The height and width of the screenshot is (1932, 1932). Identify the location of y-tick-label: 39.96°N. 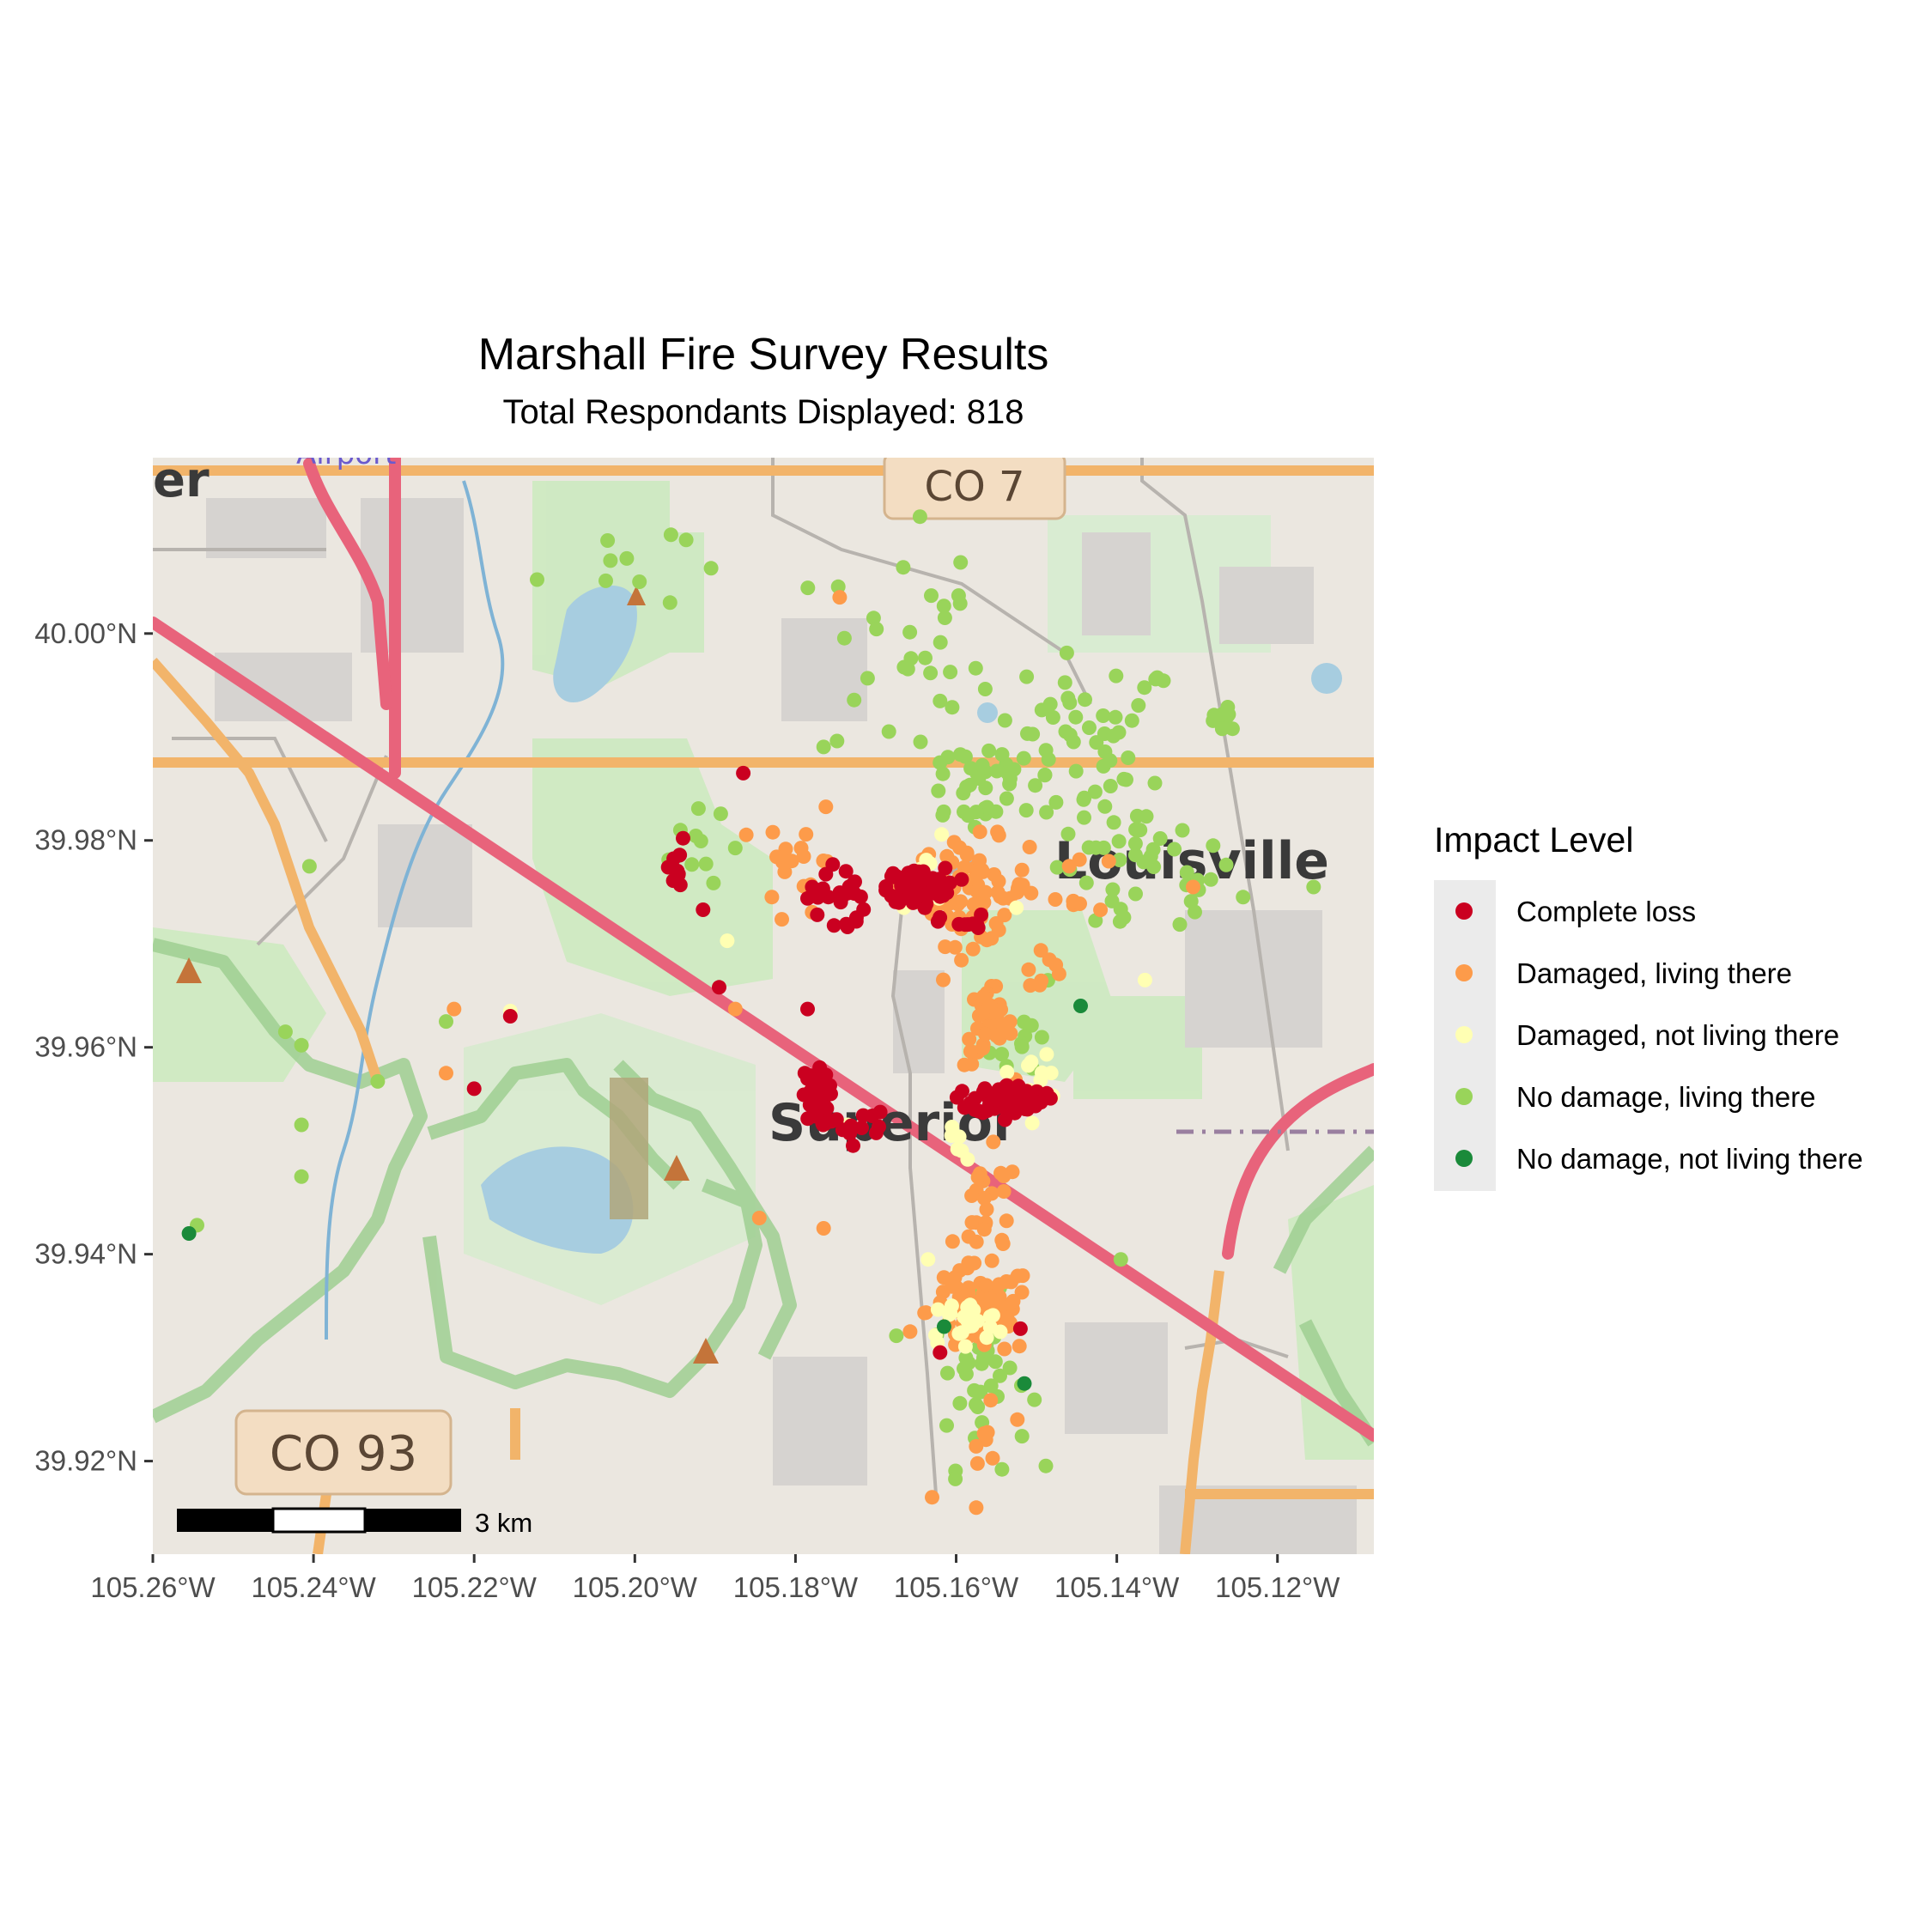
(85, 1047).